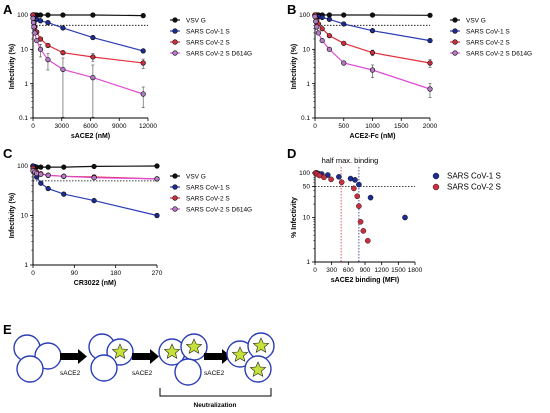 The height and width of the screenshot is (413, 550). What do you see at coordinates (90, 126) in the screenshot?
I see `x-tick-label: 6000` at bounding box center [90, 126].